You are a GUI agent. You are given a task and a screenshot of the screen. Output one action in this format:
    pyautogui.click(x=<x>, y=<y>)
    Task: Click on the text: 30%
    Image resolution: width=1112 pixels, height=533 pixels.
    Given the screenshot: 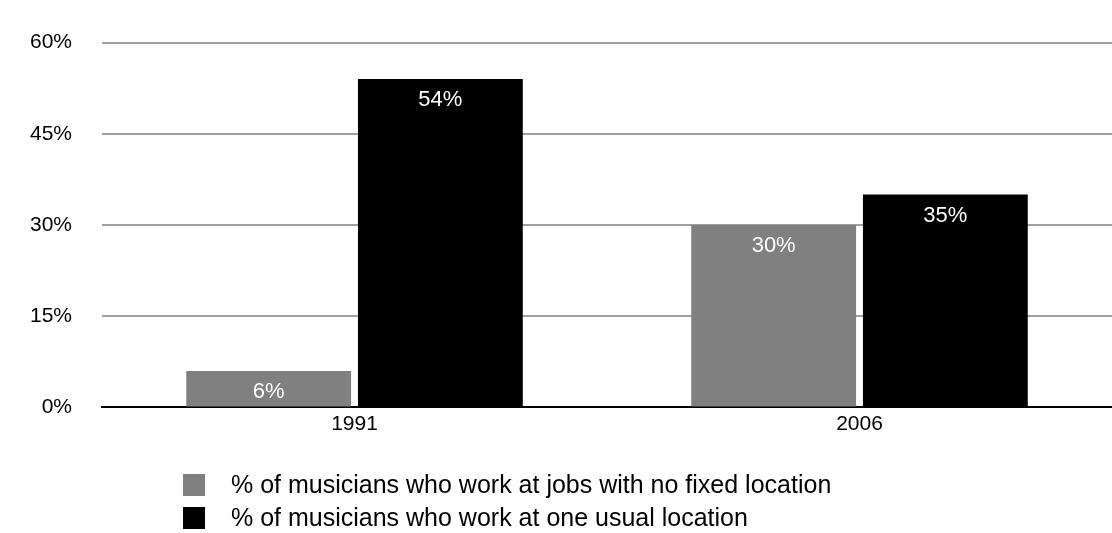 What is the action you would take?
    pyautogui.click(x=773, y=245)
    